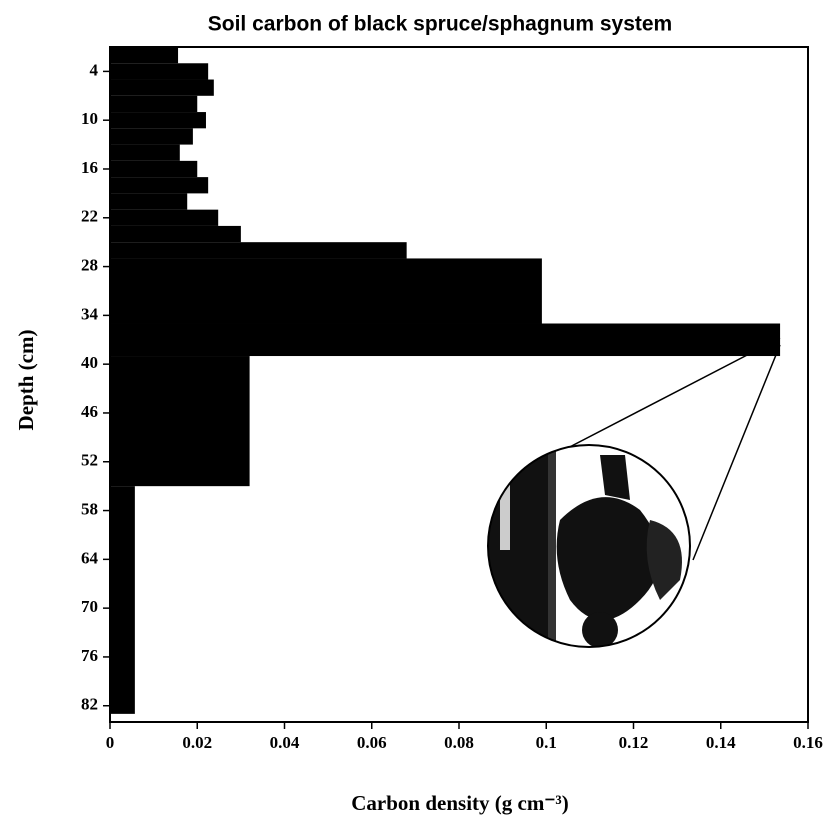 This screenshot has width=835, height=820. What do you see at coordinates (89, 264) in the screenshot?
I see `y-tick-label: 28` at bounding box center [89, 264].